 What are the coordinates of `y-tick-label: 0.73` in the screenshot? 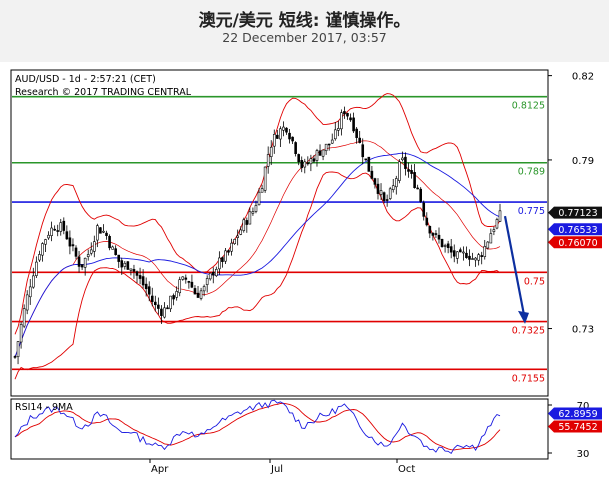 It's located at (583, 330).